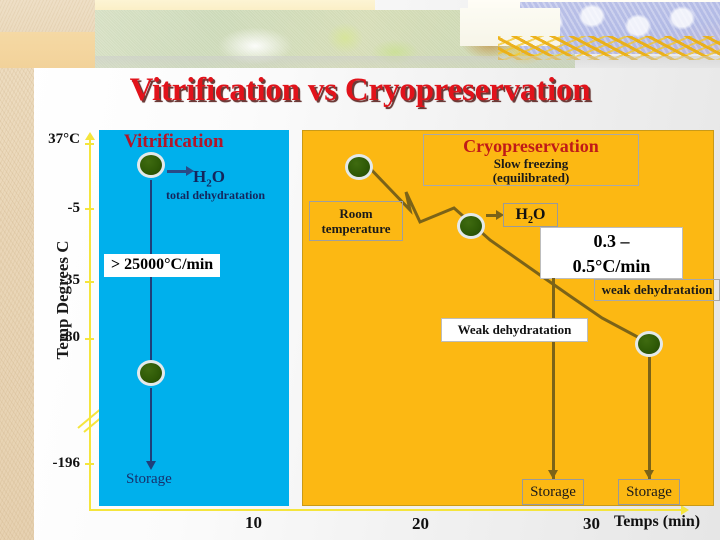 This screenshot has height=540, width=720. Describe the element at coordinates (359, 167) in the screenshot. I see `cryopreservation-cell-start` at that location.